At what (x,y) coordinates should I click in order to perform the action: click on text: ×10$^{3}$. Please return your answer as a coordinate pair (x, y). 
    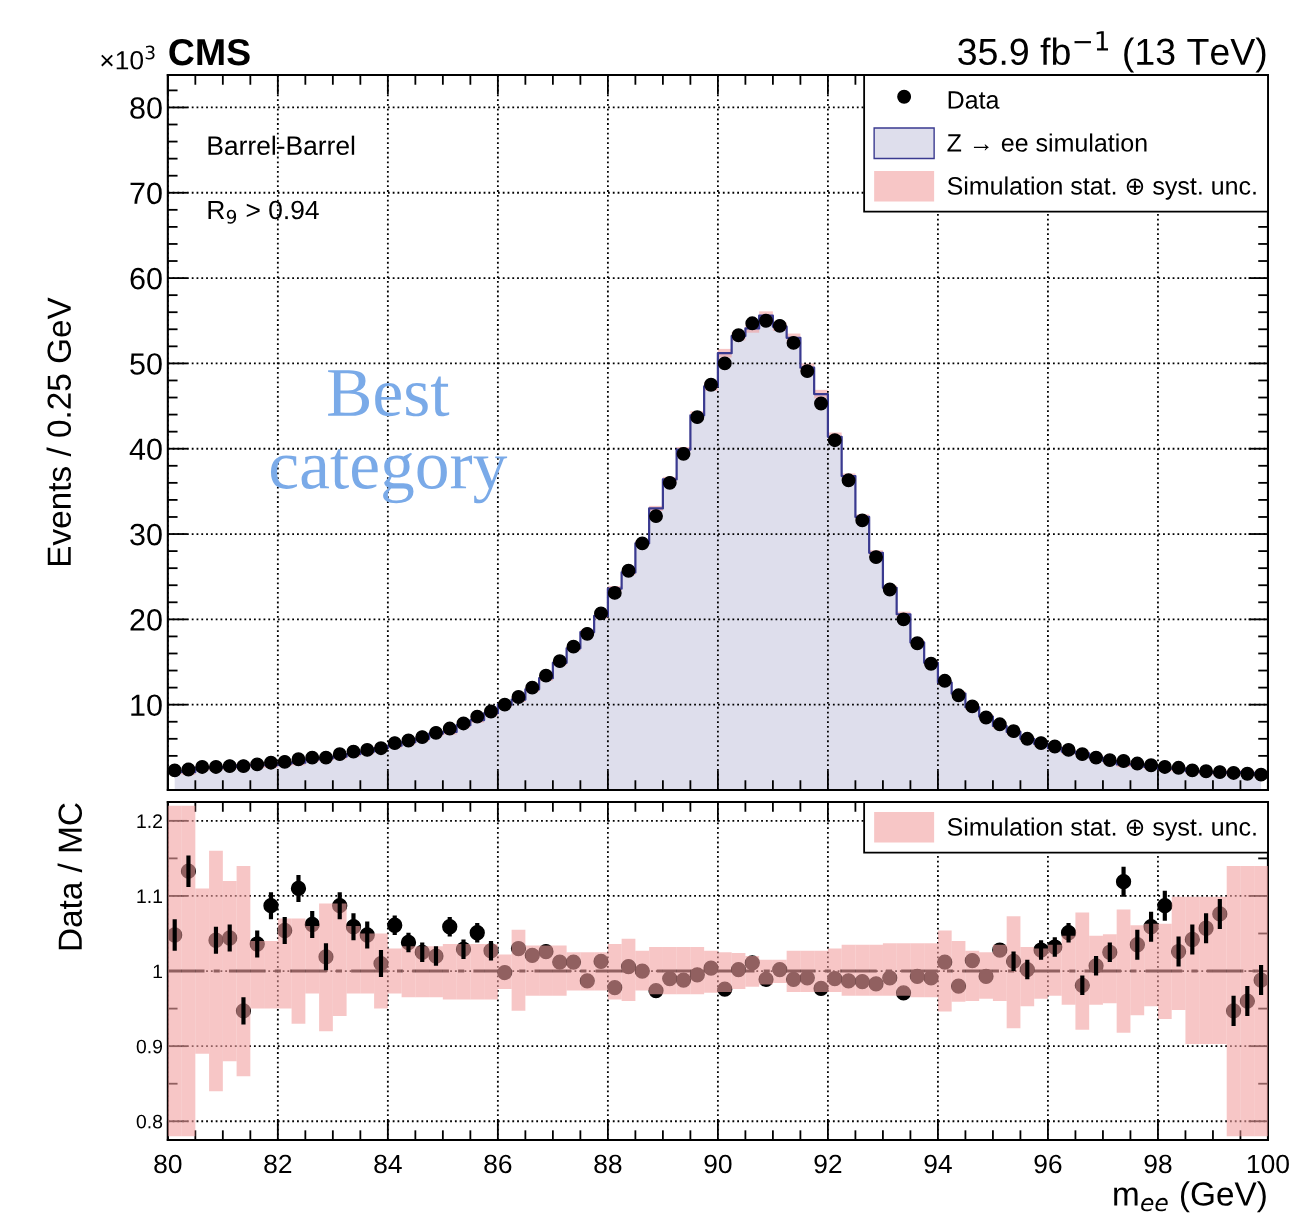
    Looking at the image, I should click on (128, 57).